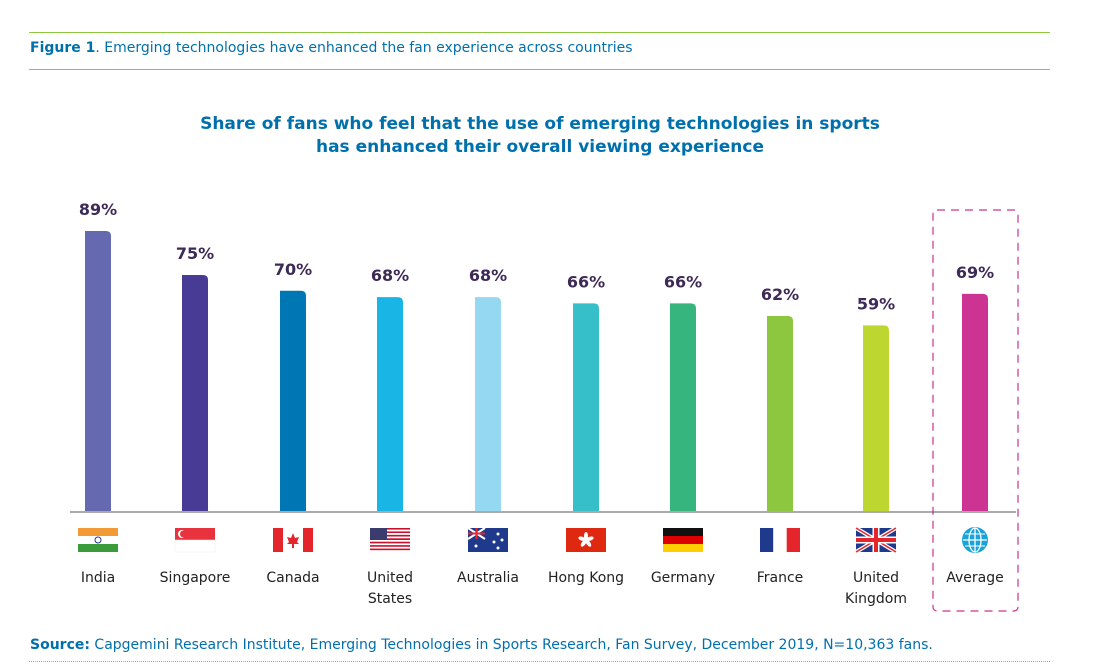 The height and width of the screenshot is (669, 1099). Describe the element at coordinates (876, 418) in the screenshot. I see `bar-united-kingdom` at that location.